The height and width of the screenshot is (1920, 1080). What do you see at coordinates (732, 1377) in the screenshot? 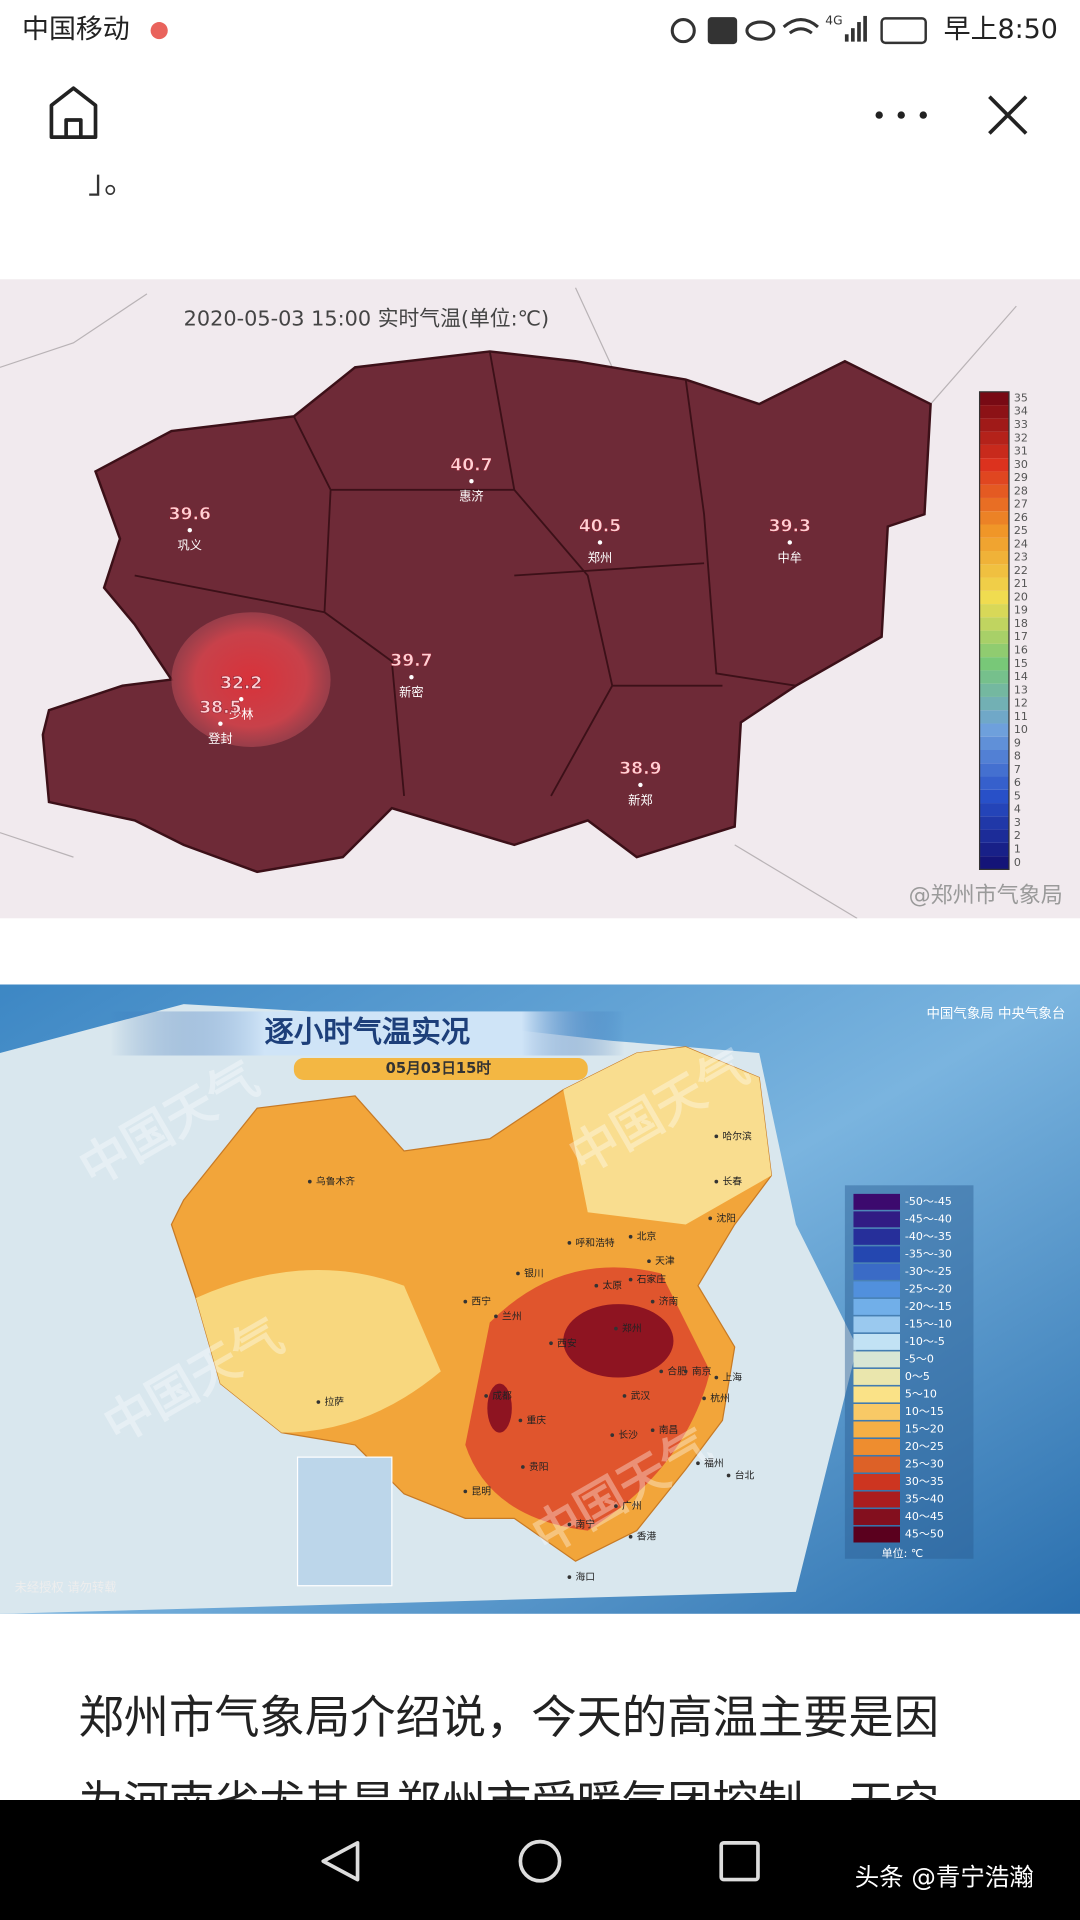
I see `city-name: 上海` at bounding box center [732, 1377].